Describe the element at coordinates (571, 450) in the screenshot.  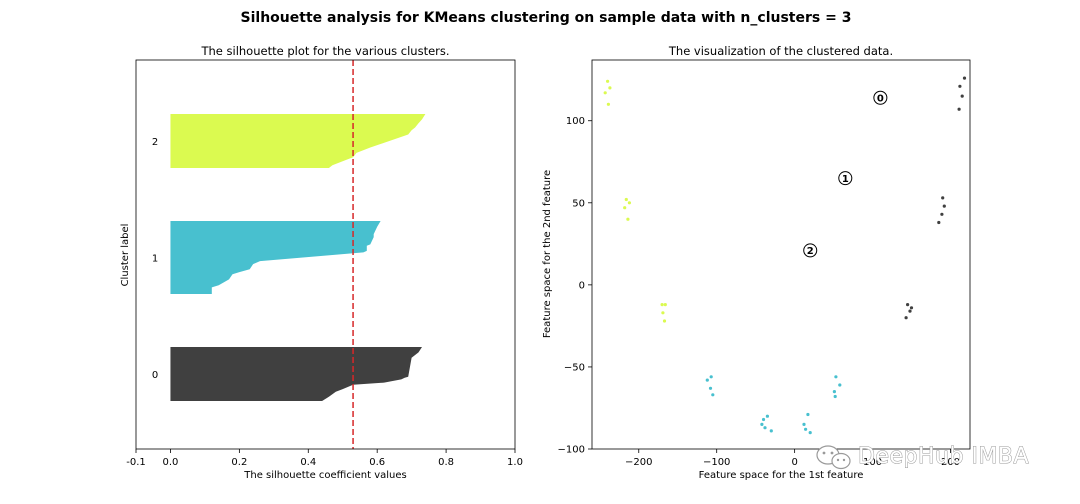
I see `y-tick-label: −100` at that location.